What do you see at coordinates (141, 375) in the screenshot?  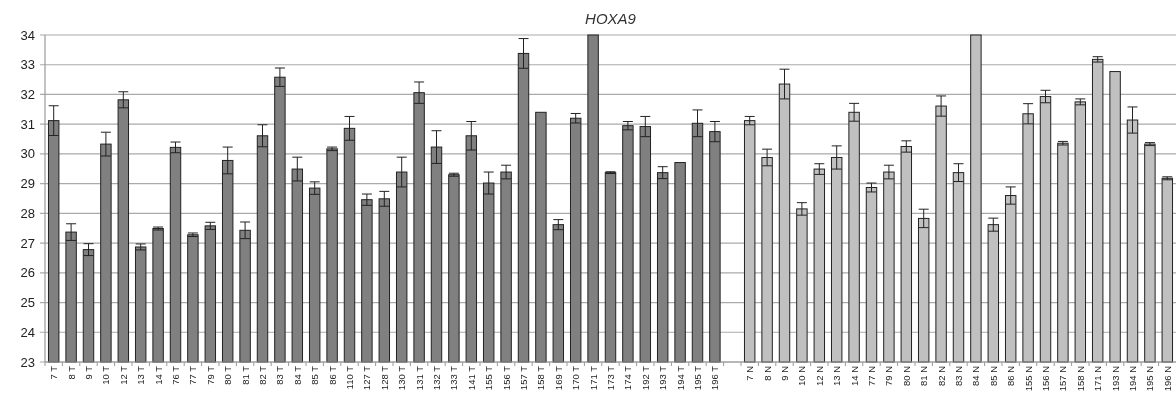 I see `x-tick-label: 13 T` at bounding box center [141, 375].